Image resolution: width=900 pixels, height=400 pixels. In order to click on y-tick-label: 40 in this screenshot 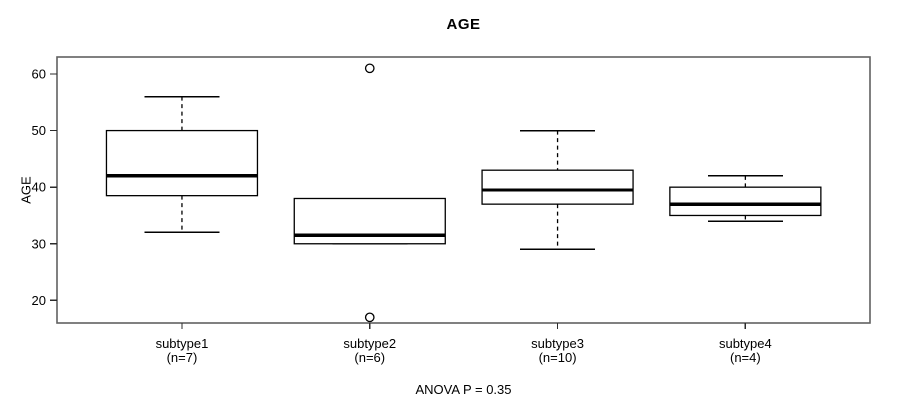, I will do `click(39, 187)`.